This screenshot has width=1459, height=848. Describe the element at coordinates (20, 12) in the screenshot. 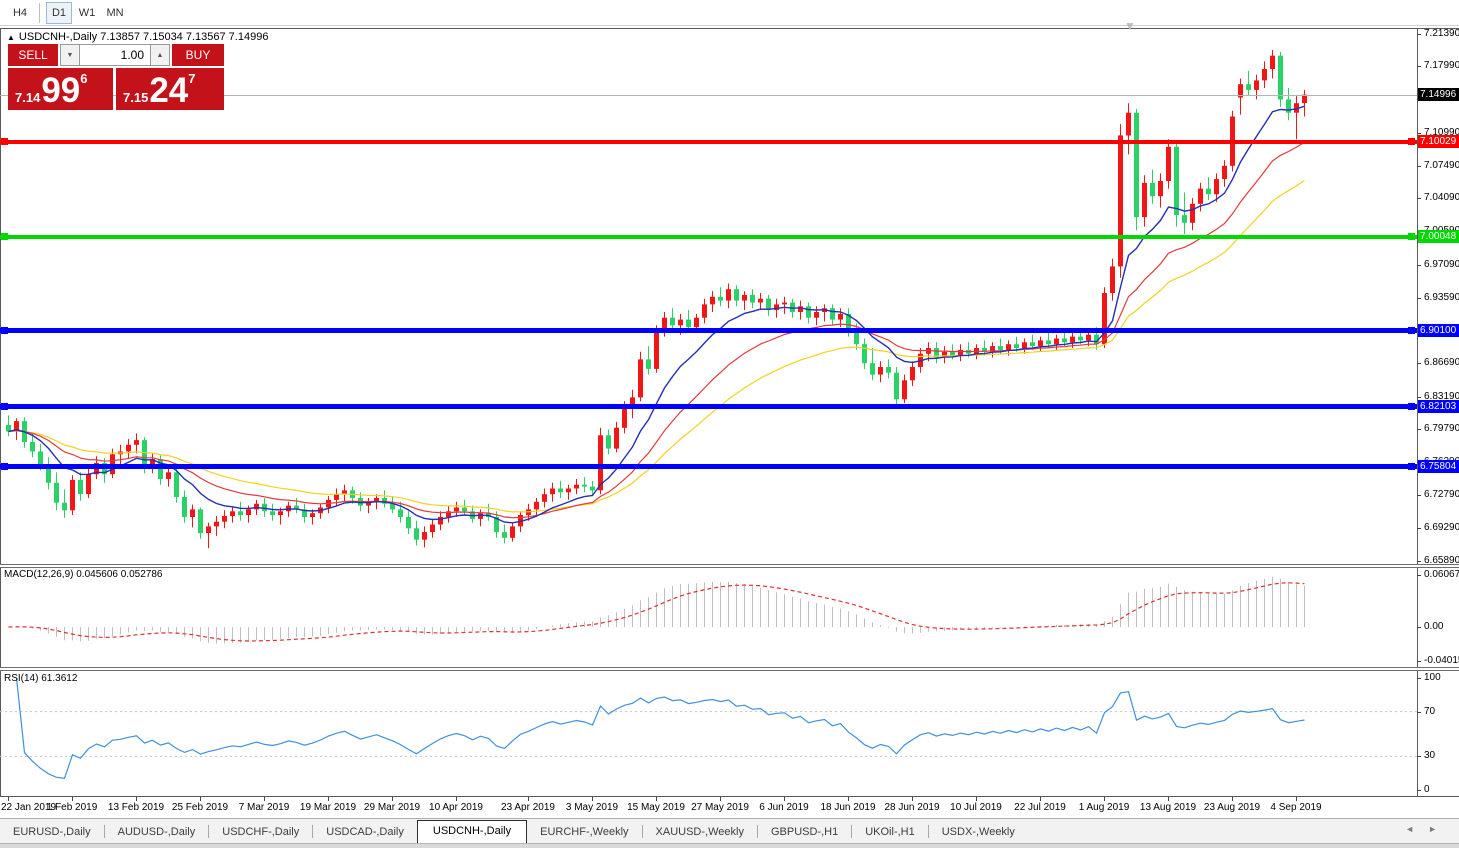

I see `timeframe-button-h4: H4` at that location.